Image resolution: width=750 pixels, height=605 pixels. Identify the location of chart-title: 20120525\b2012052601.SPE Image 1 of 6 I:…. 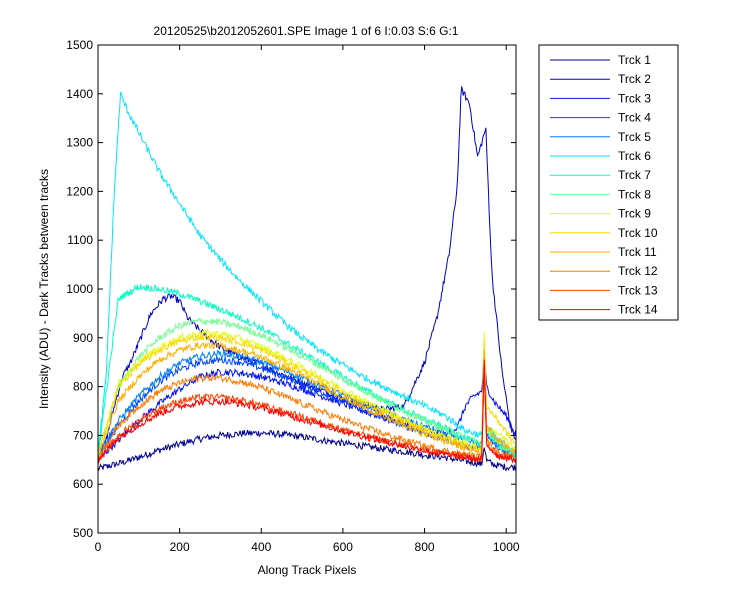
(306, 31).